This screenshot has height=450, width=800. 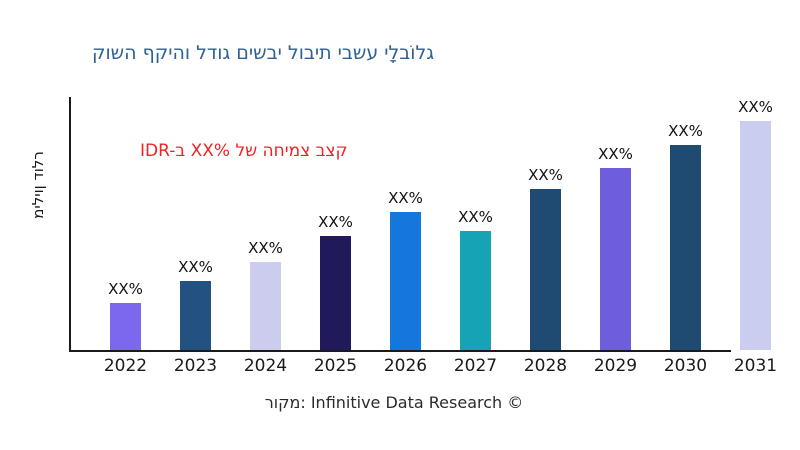 What do you see at coordinates (265, 366) in the screenshot?
I see `x-tick-label-2024: 2024` at bounding box center [265, 366].